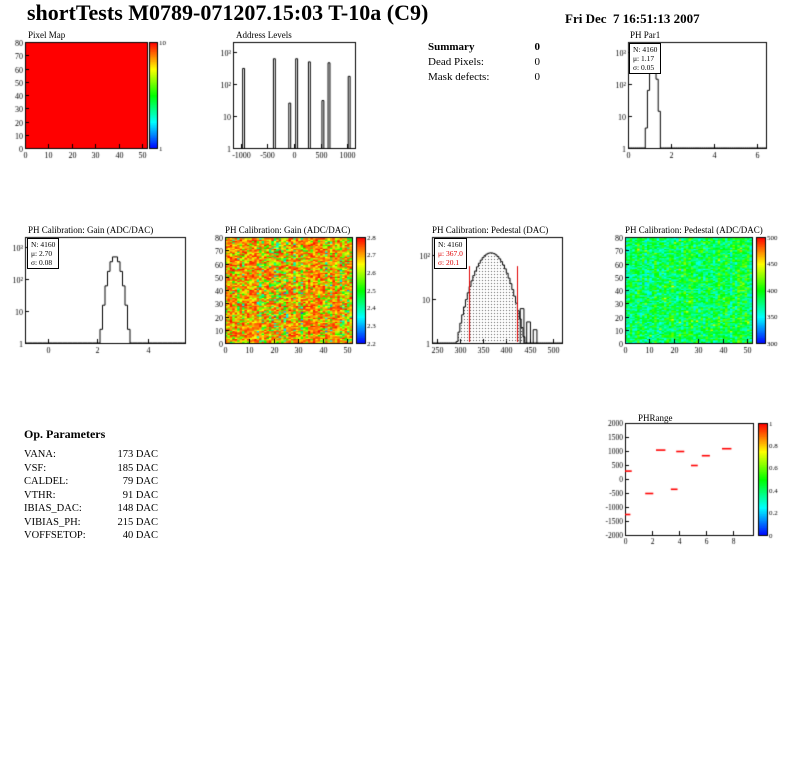  Describe the element at coordinates (655, 418) in the screenshot. I see `ph-range-title: PHRange` at that location.